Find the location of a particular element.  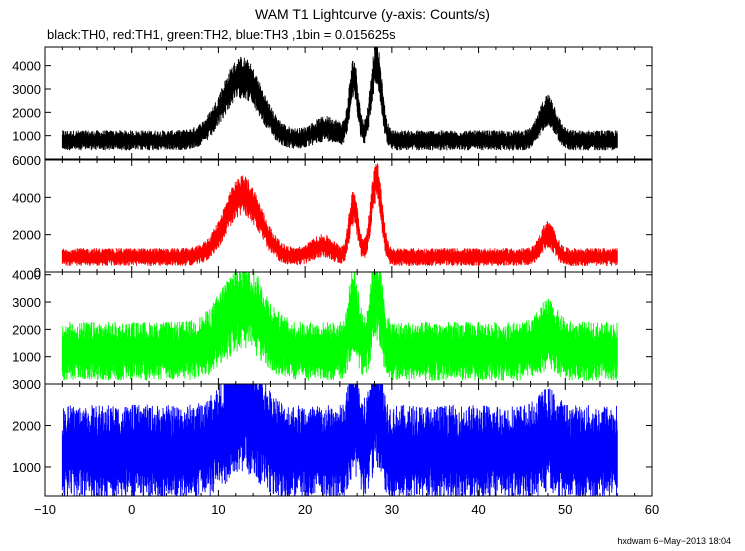

y-tick-label: 0 is located at coordinates (37, 272).